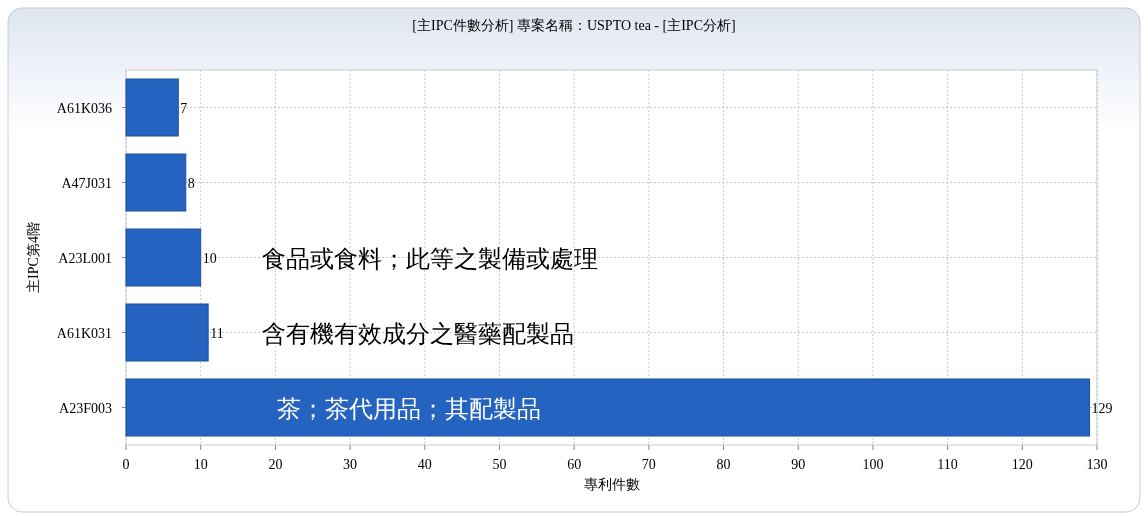 This screenshot has height=516, width=1148. Describe the element at coordinates (84, 333) in the screenshot. I see `y-tick-label: A61K031` at that location.